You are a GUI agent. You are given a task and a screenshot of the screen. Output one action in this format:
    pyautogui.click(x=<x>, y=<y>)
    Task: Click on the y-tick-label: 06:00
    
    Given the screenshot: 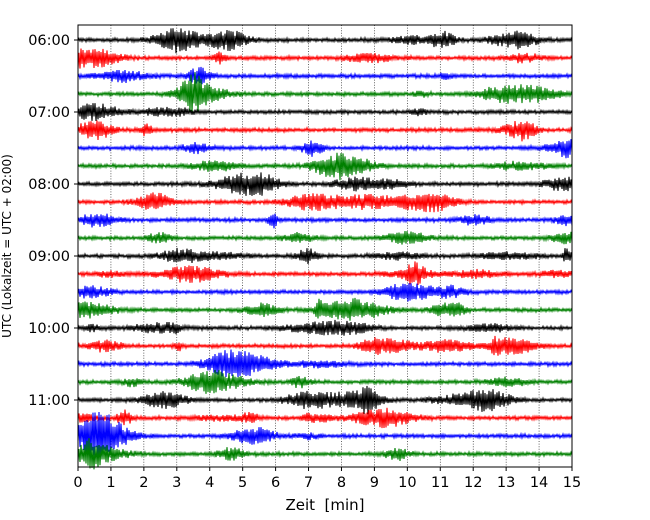 What is the action you would take?
    pyautogui.click(x=49, y=41)
    